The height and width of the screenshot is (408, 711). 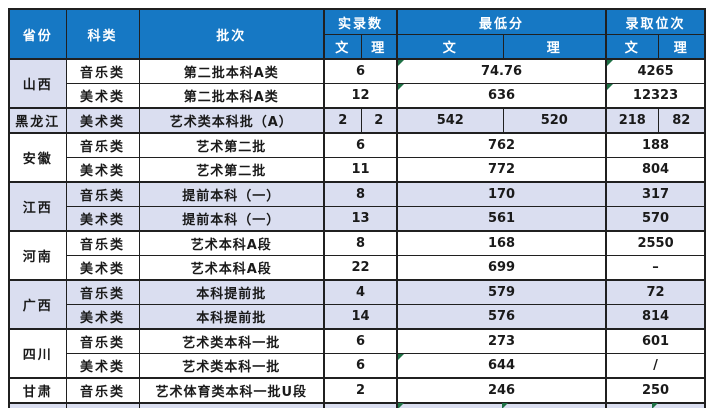 What do you see at coordinates (231, 120) in the screenshot?
I see `cell-batch: 艺术类本科批（A）` at bounding box center [231, 120].